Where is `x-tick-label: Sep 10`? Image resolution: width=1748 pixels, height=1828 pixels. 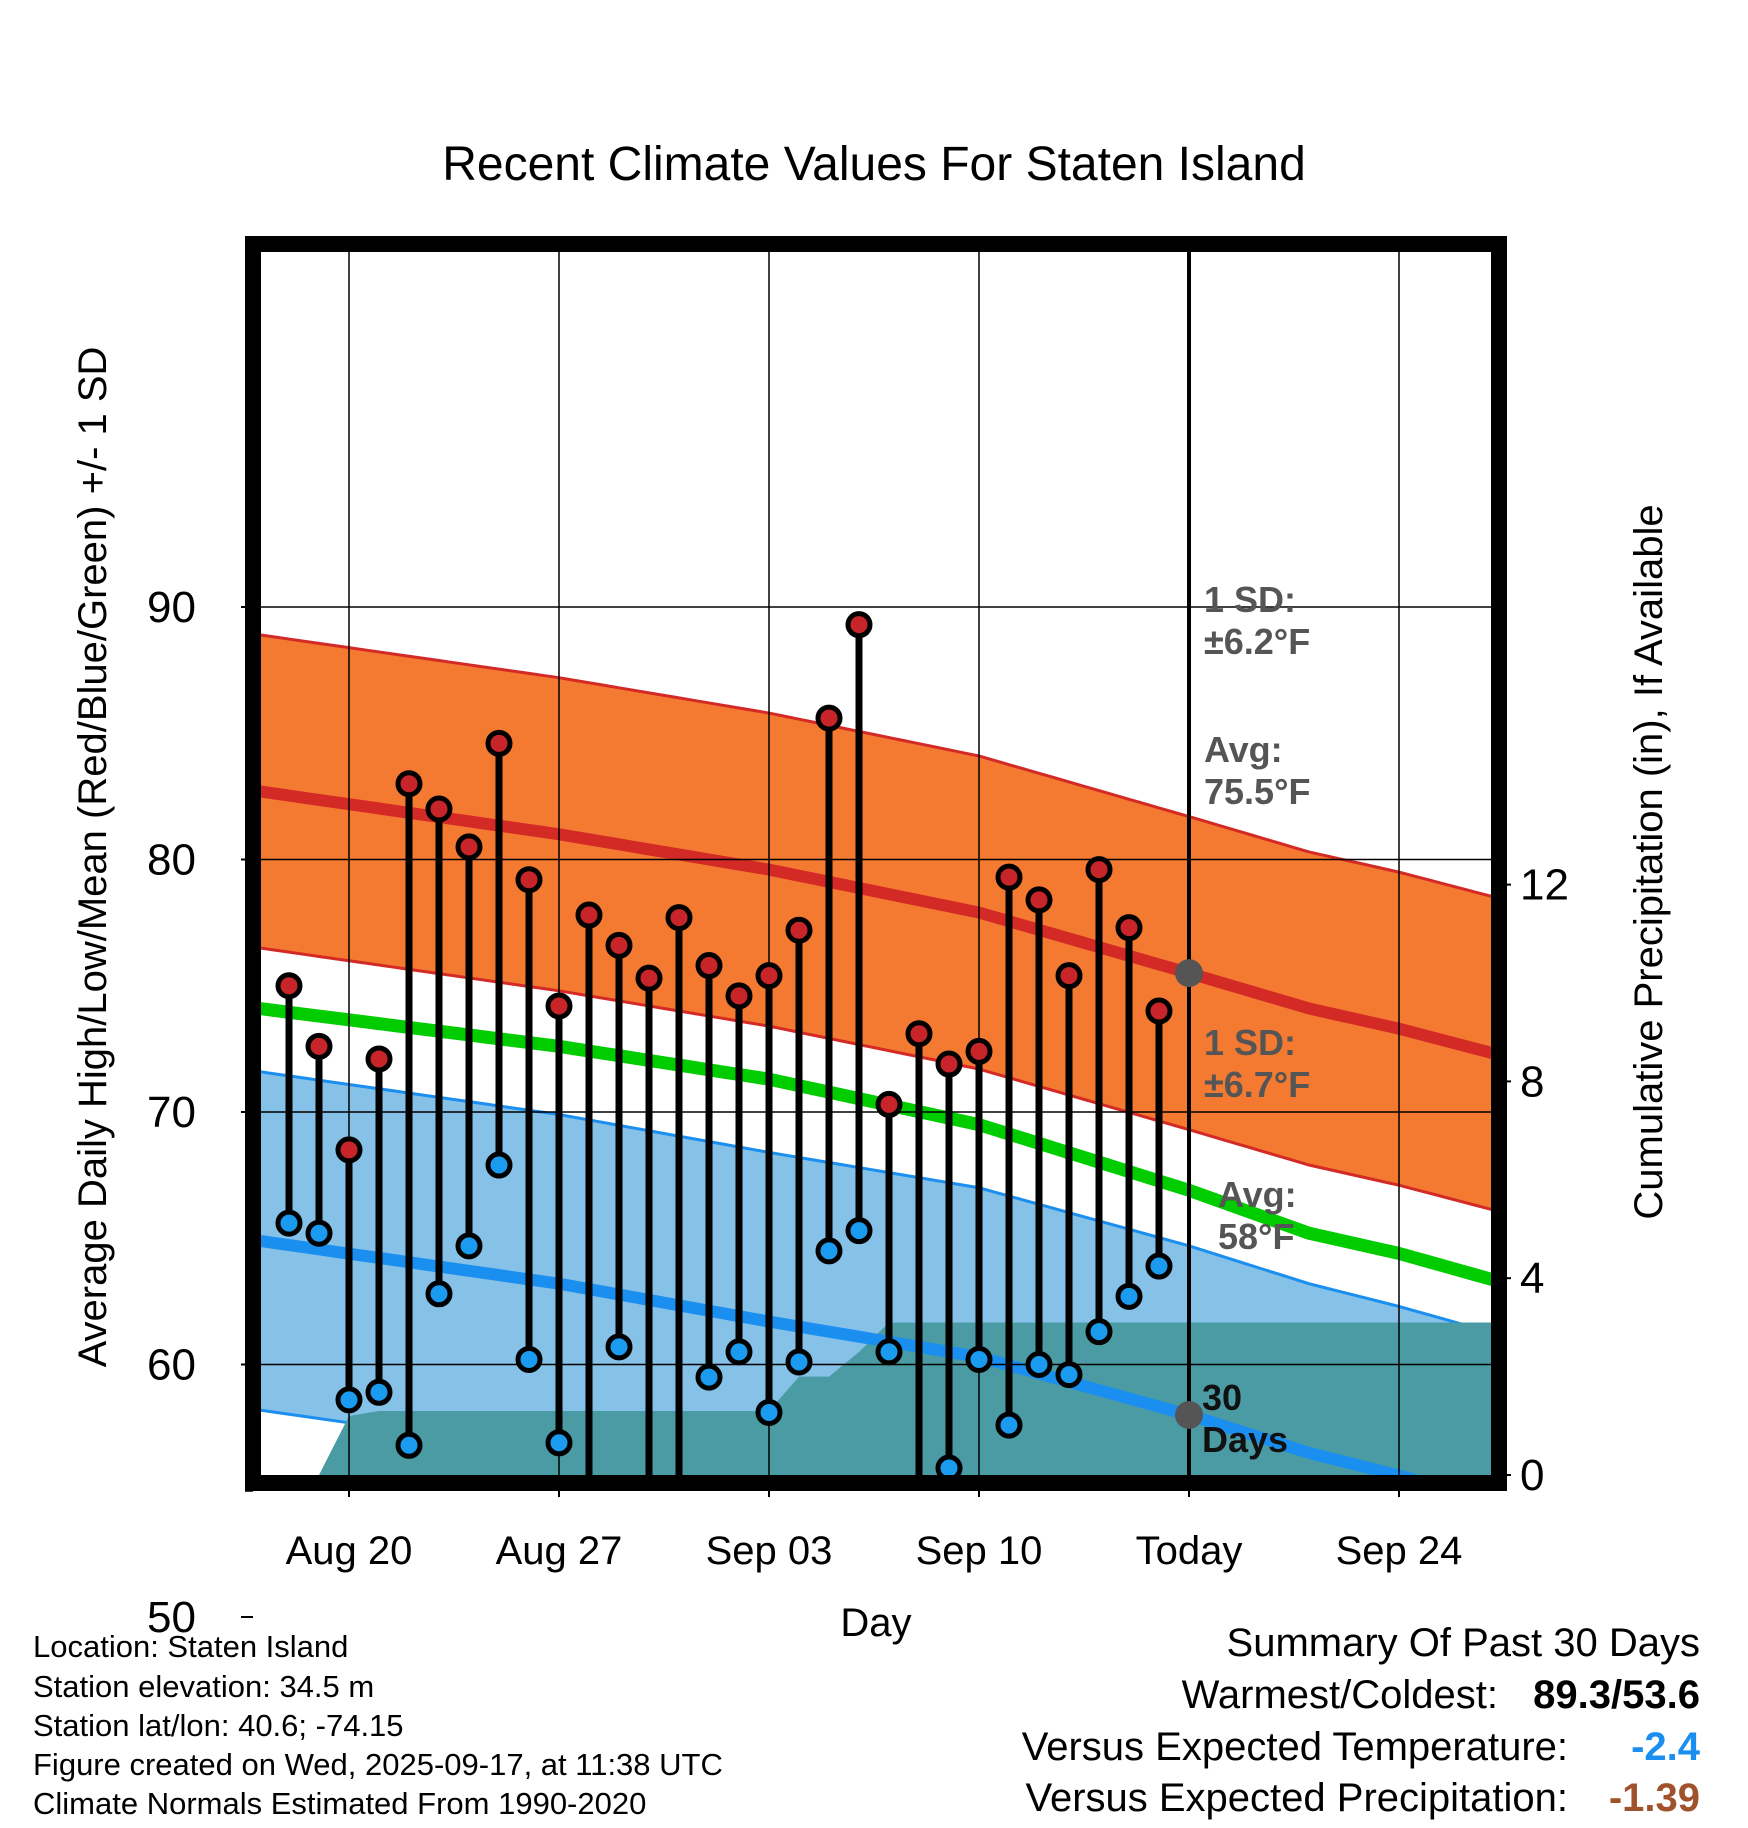
x-tick-label: Sep 10 is located at coordinates (979, 1551).